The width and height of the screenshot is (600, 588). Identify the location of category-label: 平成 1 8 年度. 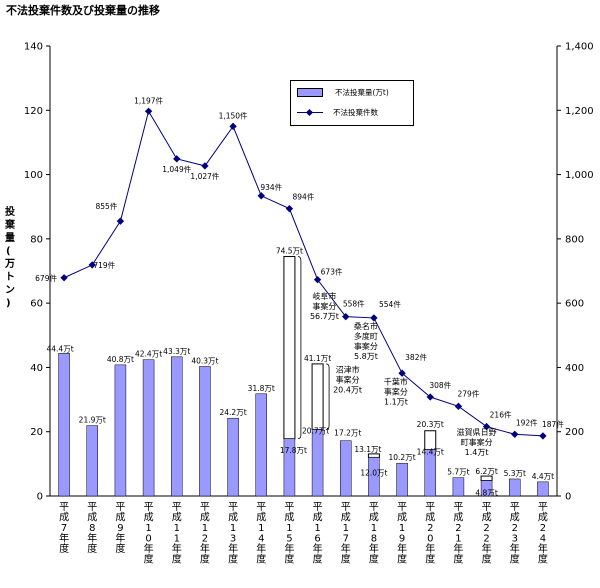
(374, 534).